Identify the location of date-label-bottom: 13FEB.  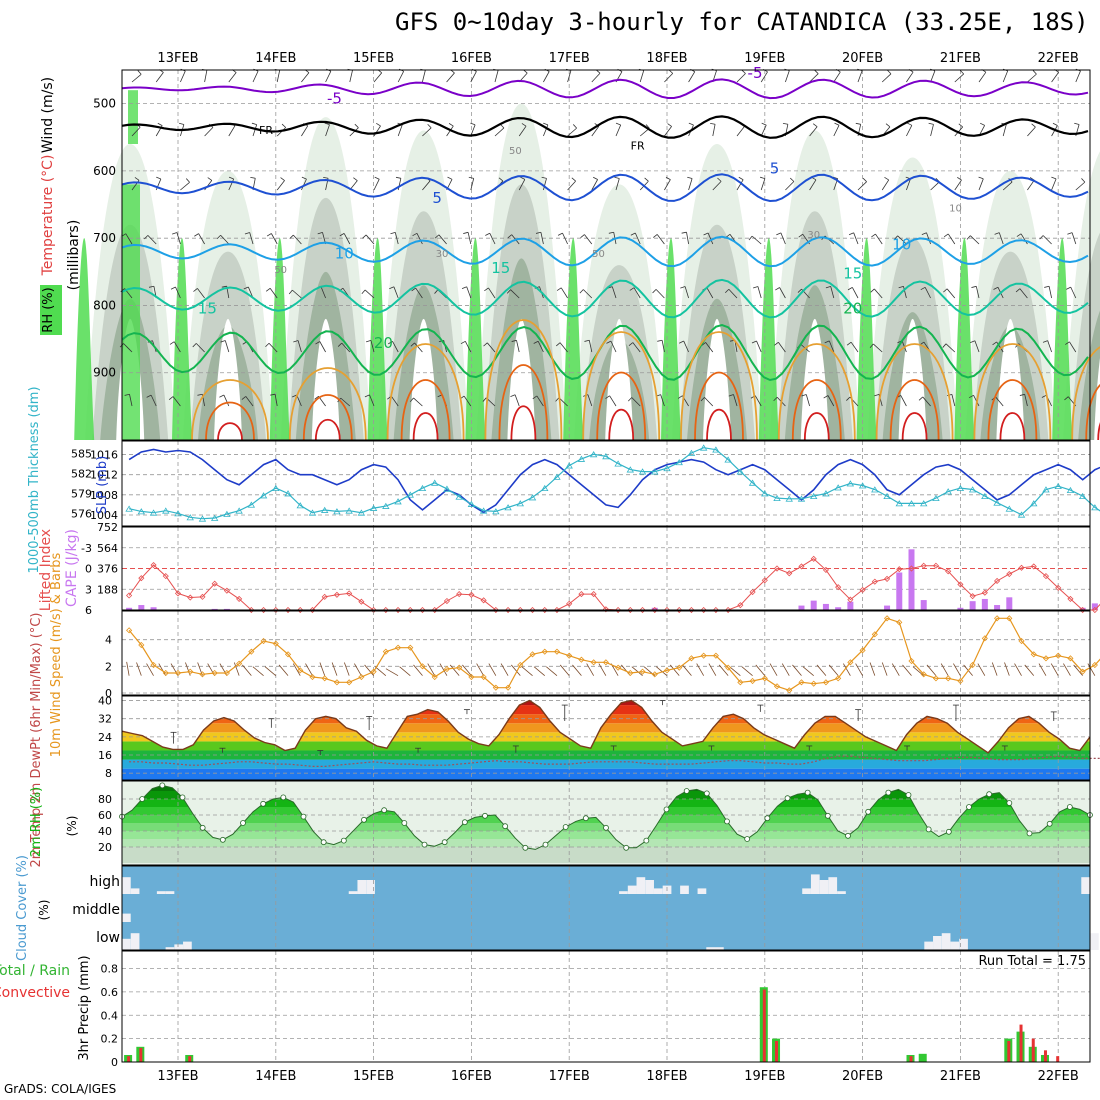
(177, 1076).